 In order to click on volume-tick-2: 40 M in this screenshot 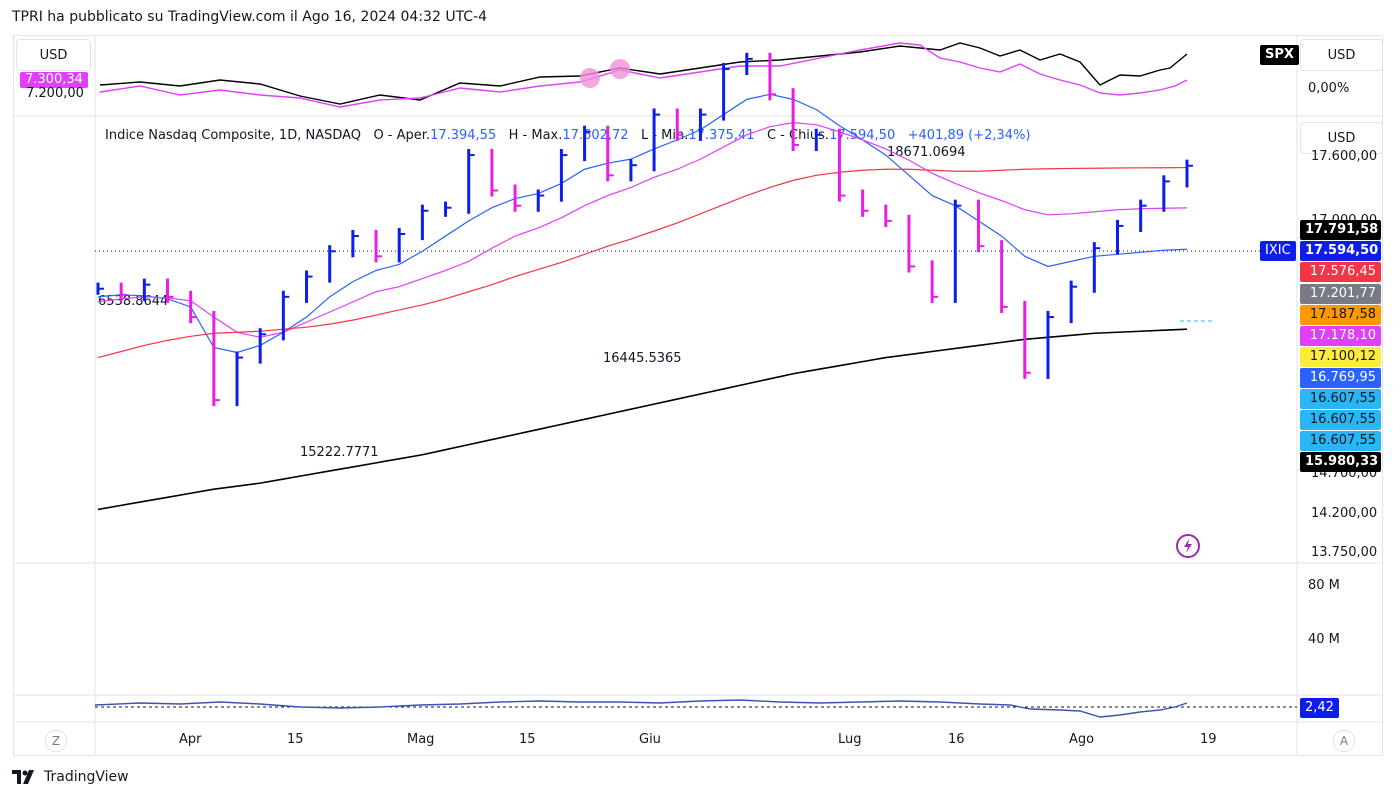, I will do `click(1324, 639)`.